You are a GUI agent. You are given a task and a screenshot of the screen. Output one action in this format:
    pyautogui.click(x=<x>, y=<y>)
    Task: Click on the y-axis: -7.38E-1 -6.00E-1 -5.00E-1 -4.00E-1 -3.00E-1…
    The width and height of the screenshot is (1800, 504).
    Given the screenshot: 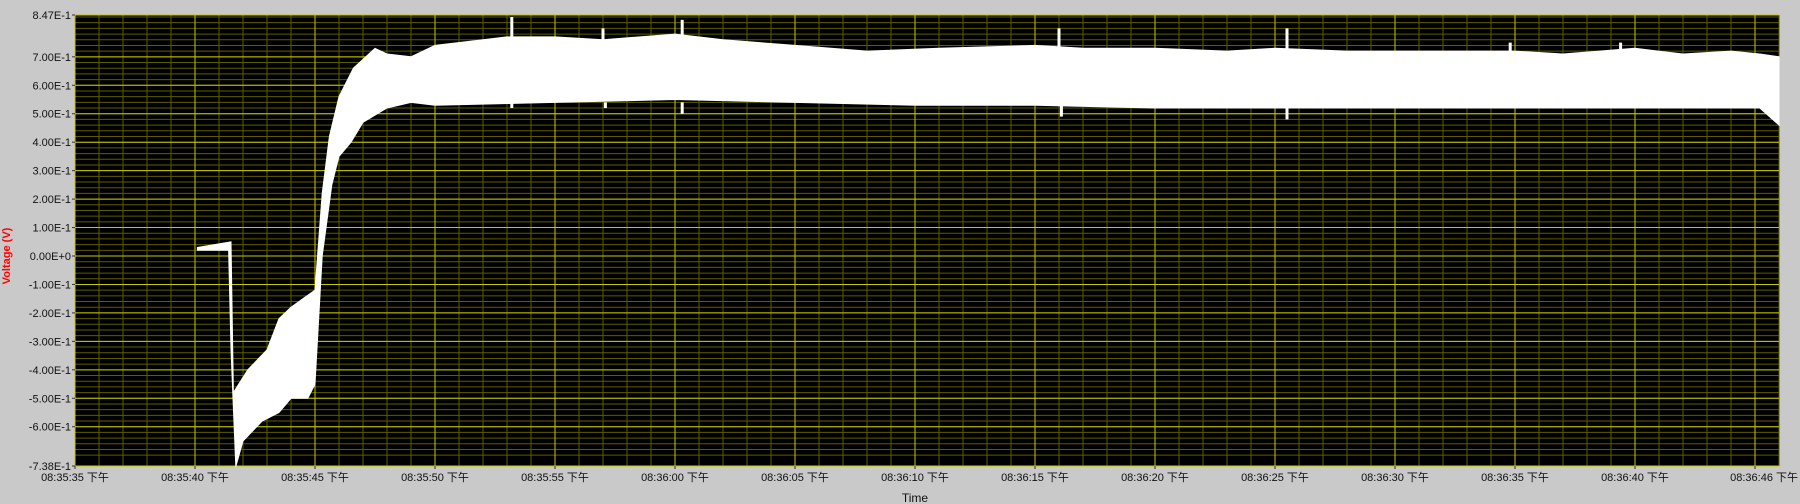 What is the action you would take?
    pyautogui.click(x=52, y=241)
    